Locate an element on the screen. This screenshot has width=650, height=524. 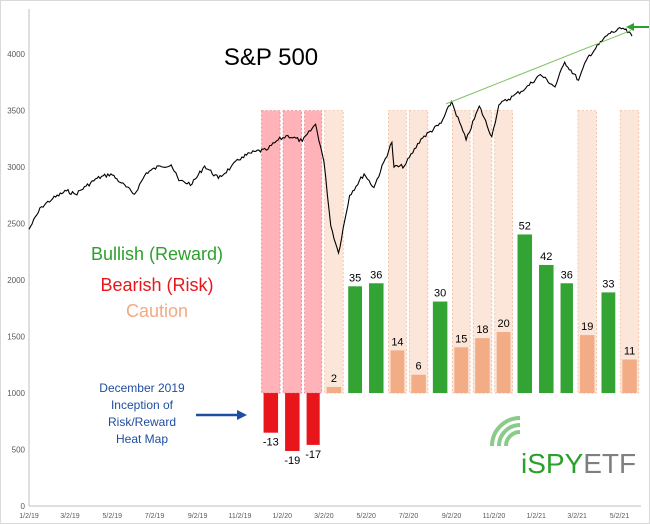
bar-value-label: 33 is located at coordinates (608, 284).